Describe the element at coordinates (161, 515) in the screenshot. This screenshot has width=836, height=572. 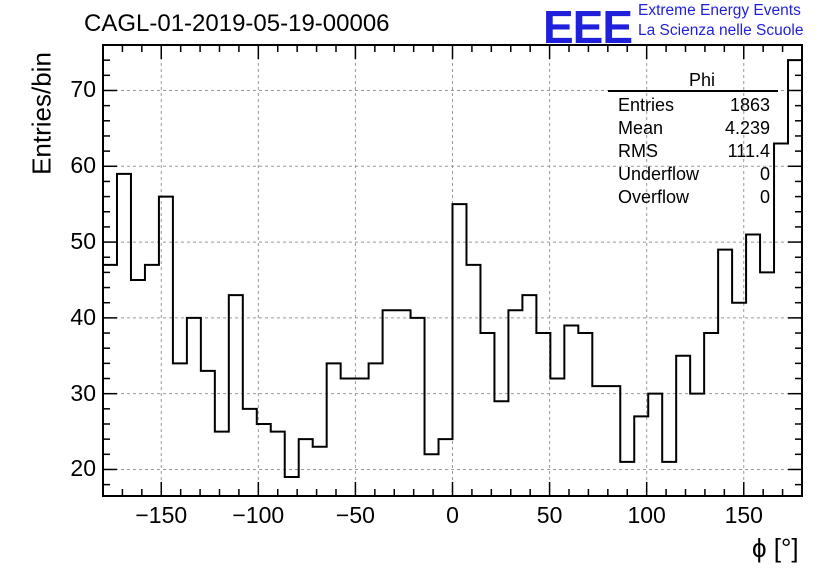
I see `x-tick-label: −150` at that location.